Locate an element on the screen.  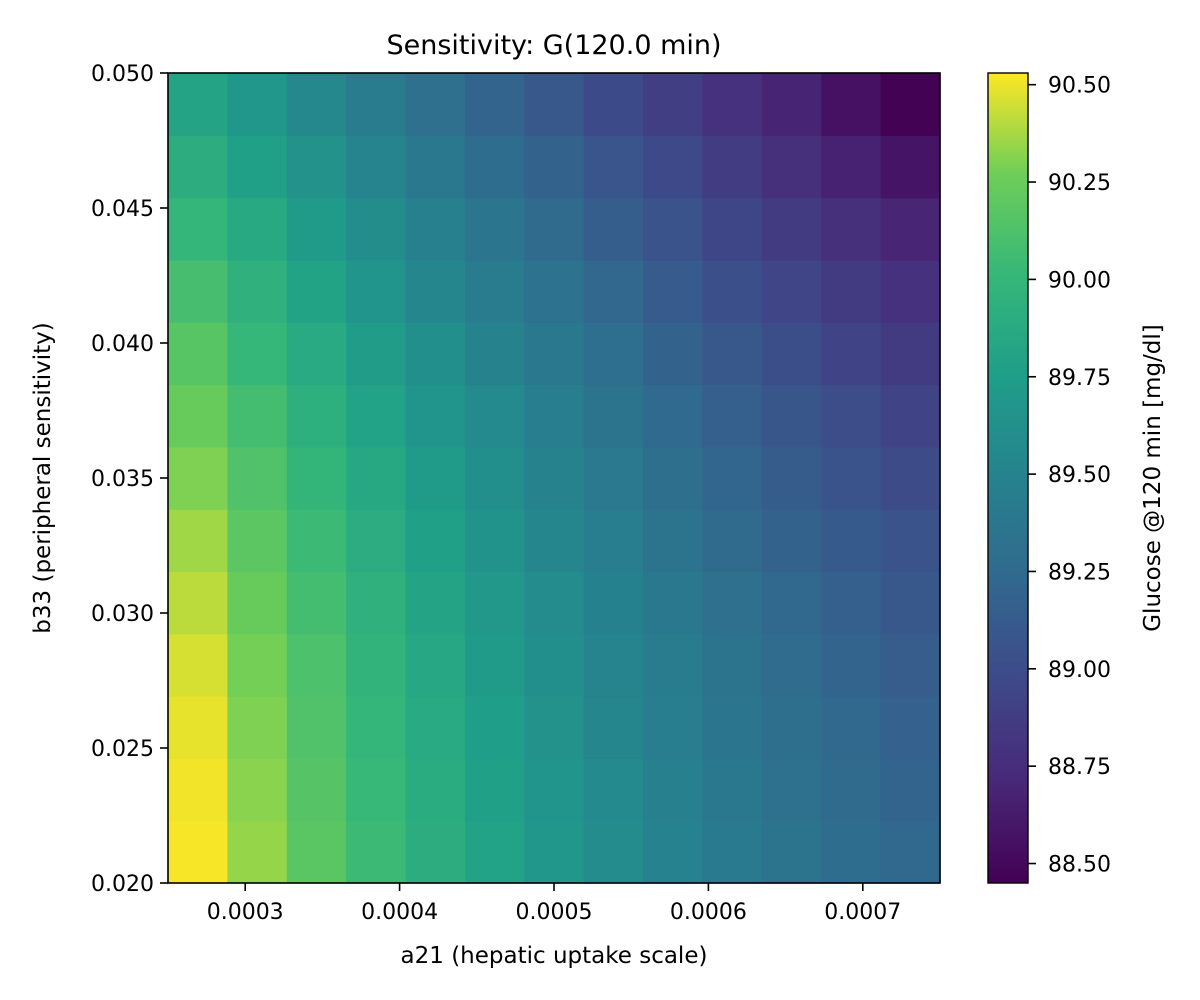
colorbar is located at coordinates (1008, 478).